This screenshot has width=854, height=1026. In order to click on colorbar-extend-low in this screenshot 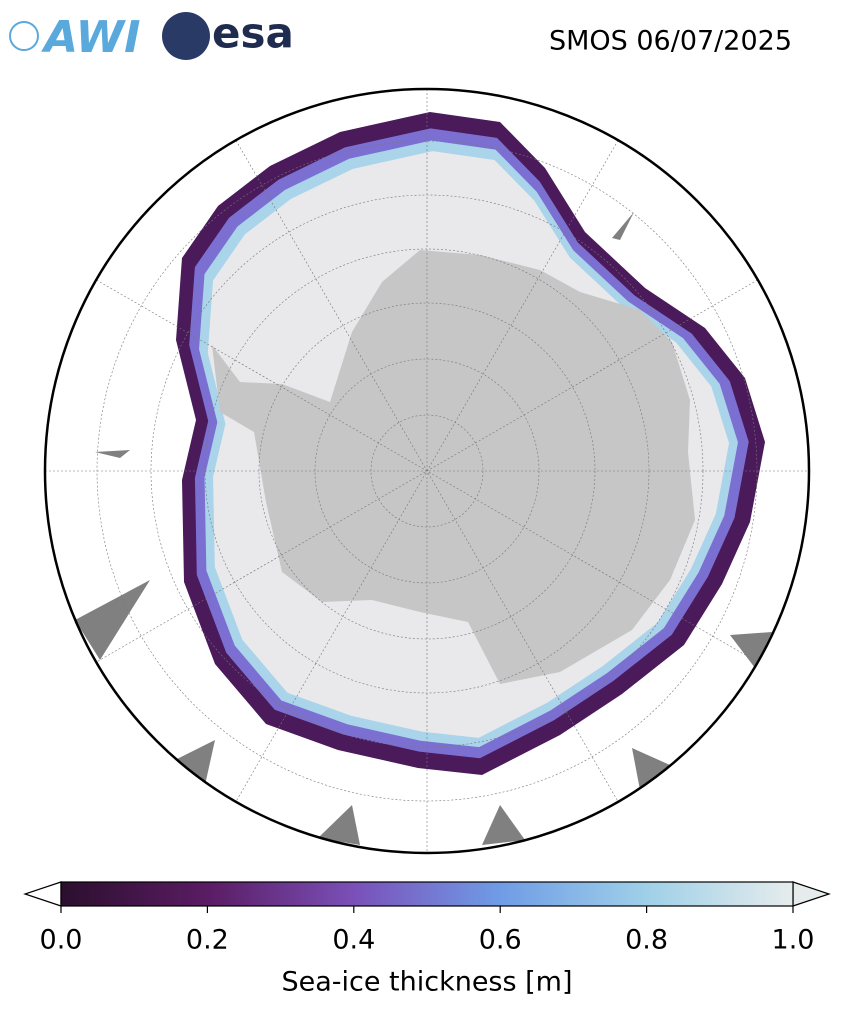, I will do `click(42, 894)`.